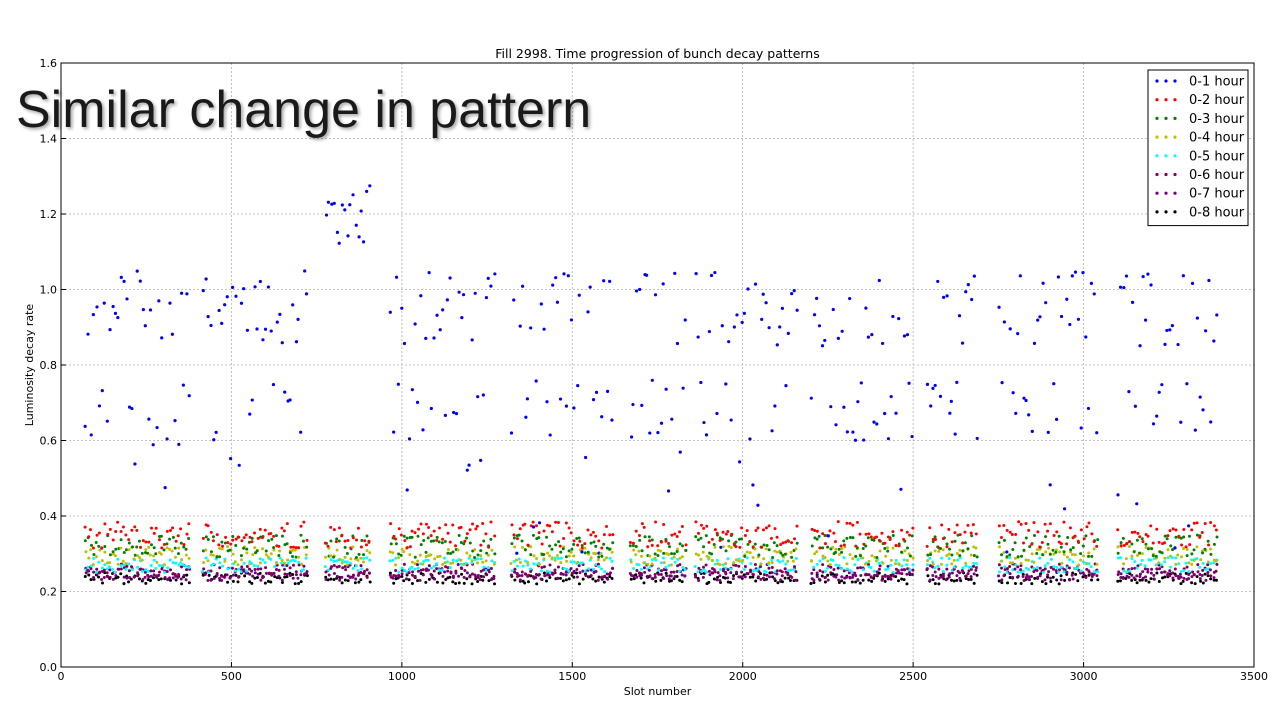  I want to click on x-tick-label: 3000, so click(1084, 676).